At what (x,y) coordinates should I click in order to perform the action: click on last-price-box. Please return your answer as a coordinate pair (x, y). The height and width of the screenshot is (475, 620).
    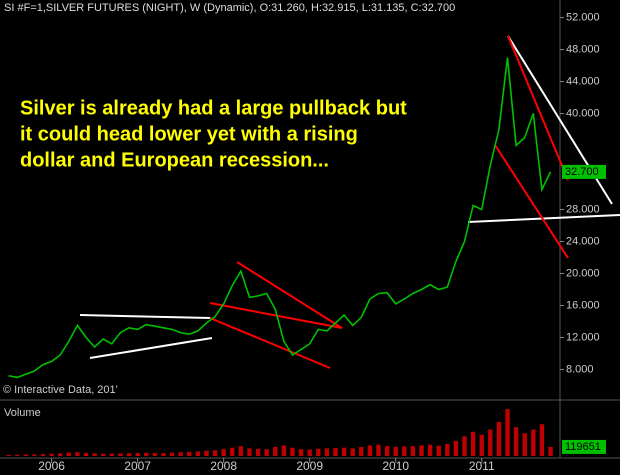
    Looking at the image, I should click on (584, 171).